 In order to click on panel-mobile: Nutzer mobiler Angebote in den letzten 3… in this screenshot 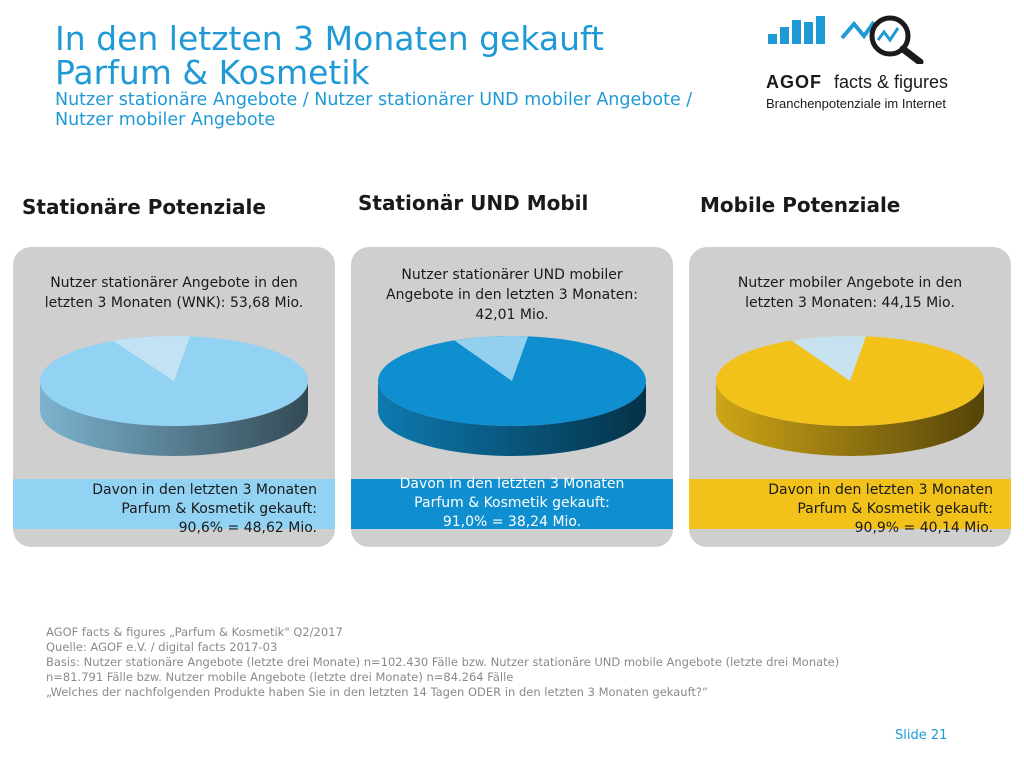, I will do `click(850, 397)`.